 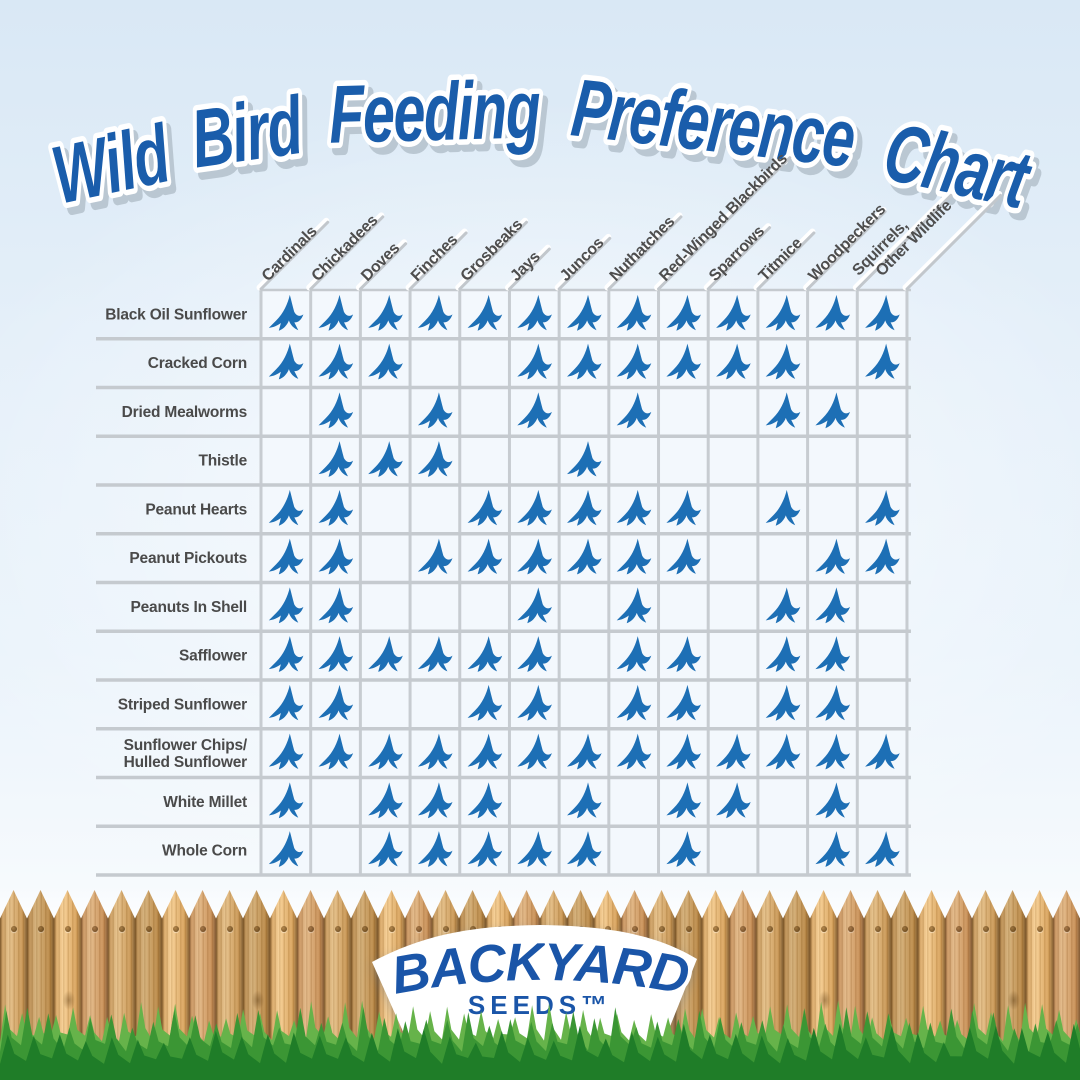 I want to click on row-label: Cracked Corn, so click(x=197, y=363).